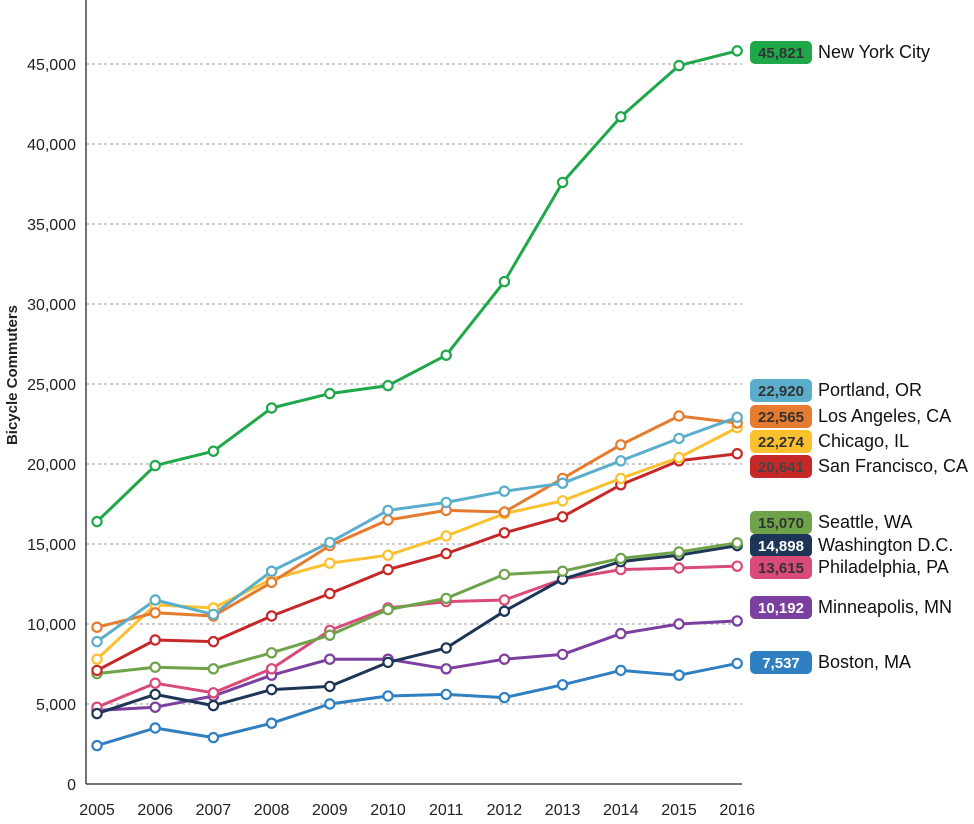  I want to click on x-tick-label: 2015, so click(679, 810).